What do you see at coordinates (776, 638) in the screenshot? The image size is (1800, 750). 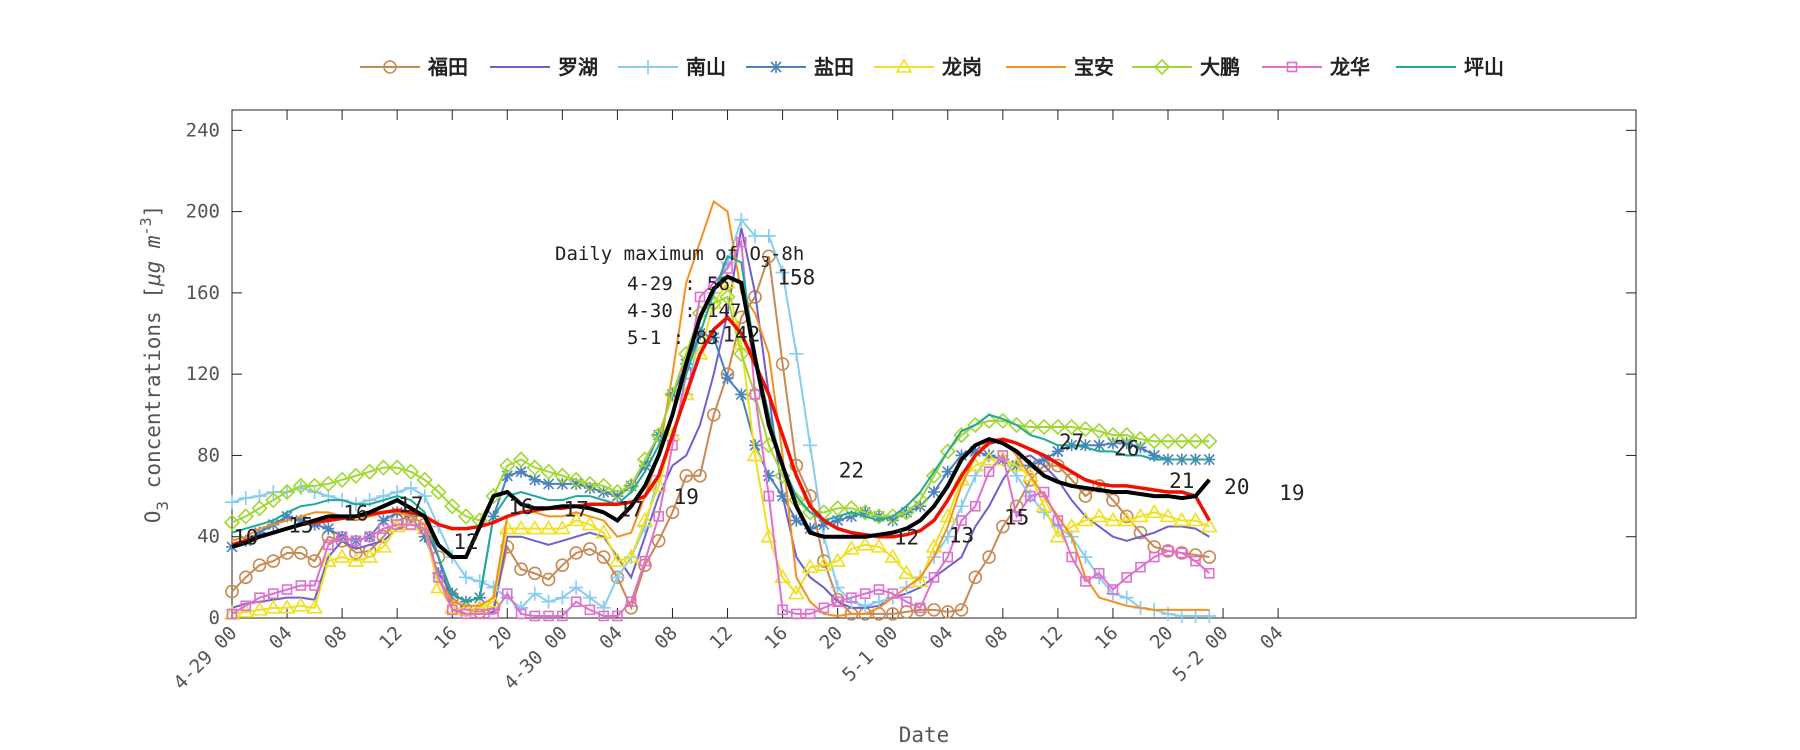 I see `x-tick-label: 16` at bounding box center [776, 638].